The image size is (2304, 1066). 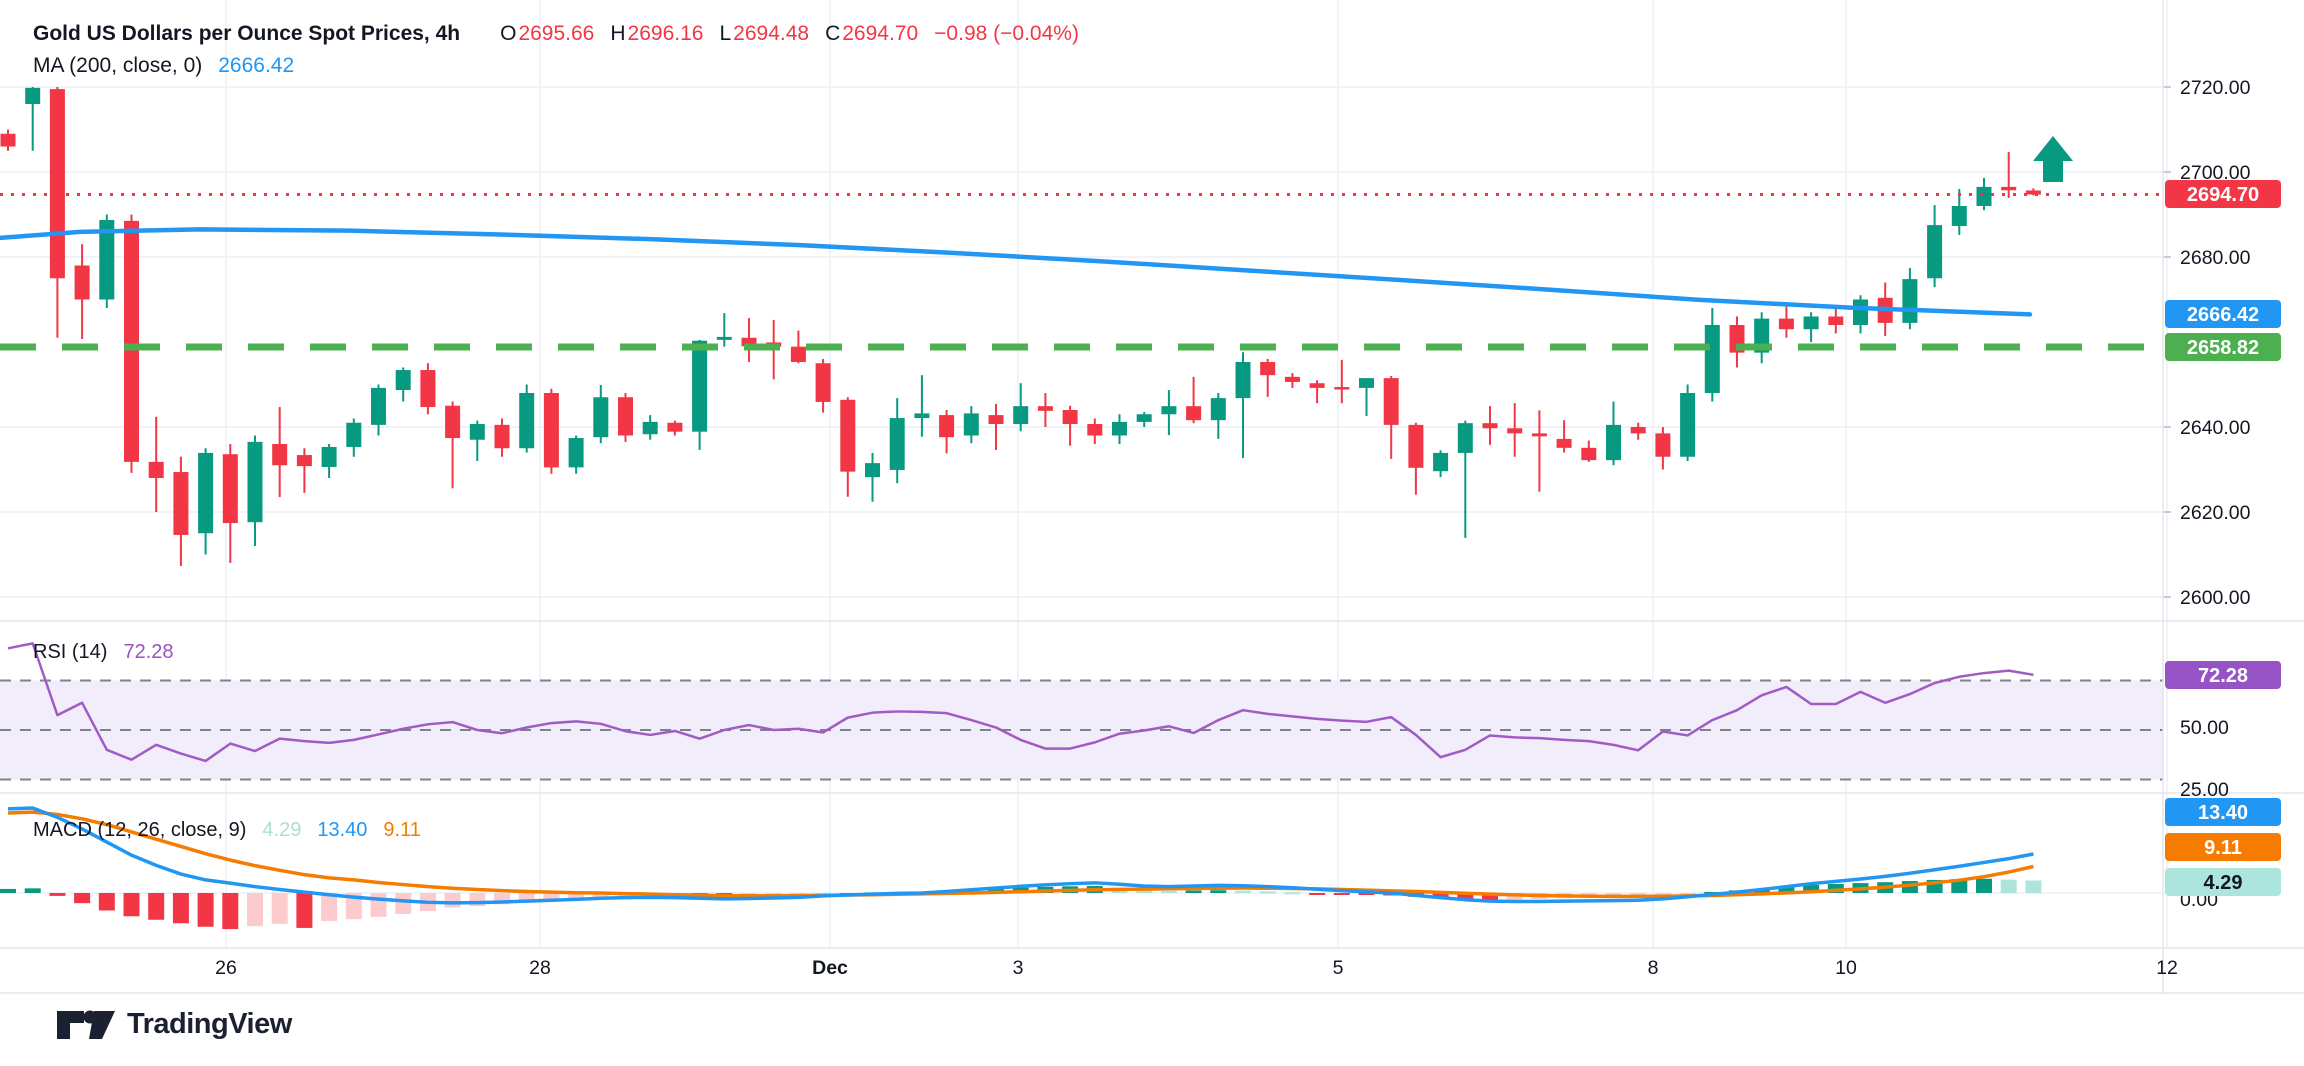 What do you see at coordinates (665, 33) in the screenshot?
I see `high-value: 2696.16` at bounding box center [665, 33].